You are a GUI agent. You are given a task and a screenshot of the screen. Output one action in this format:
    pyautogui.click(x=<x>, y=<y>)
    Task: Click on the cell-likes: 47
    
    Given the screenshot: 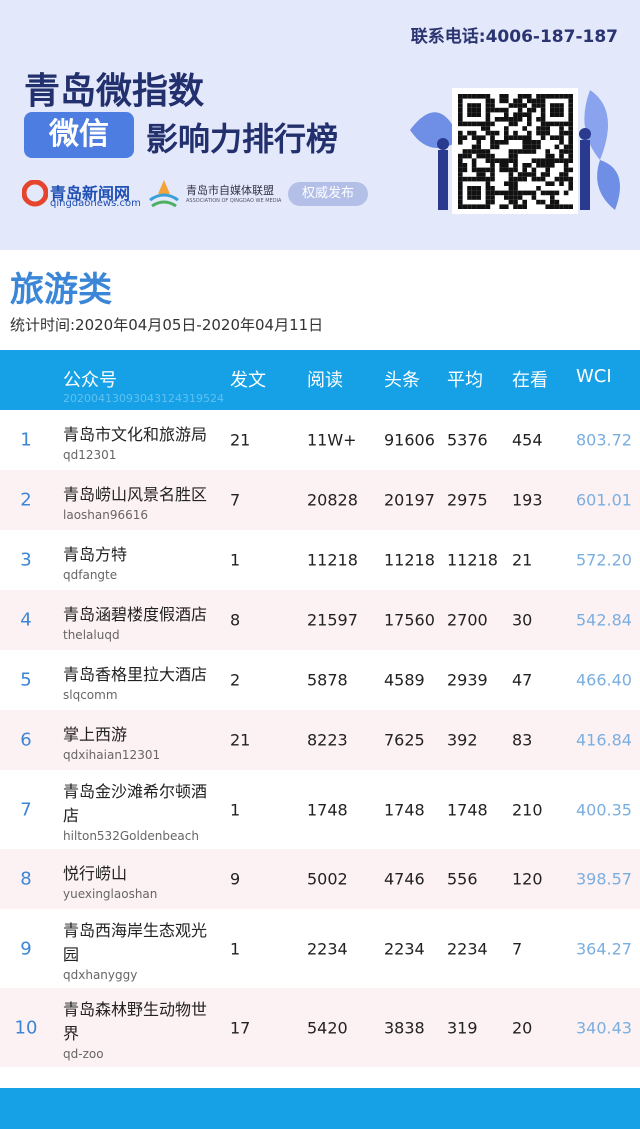 What is the action you would take?
    pyautogui.click(x=522, y=680)
    